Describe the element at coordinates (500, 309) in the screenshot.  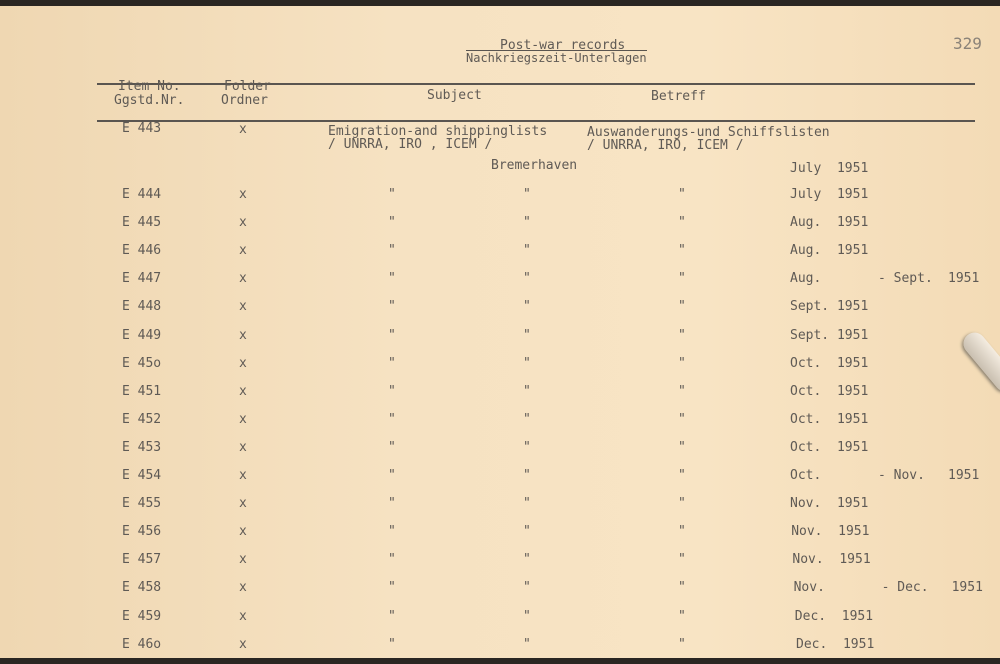
I see `table-row: E 448 x " " " Sept. 1951` at that location.